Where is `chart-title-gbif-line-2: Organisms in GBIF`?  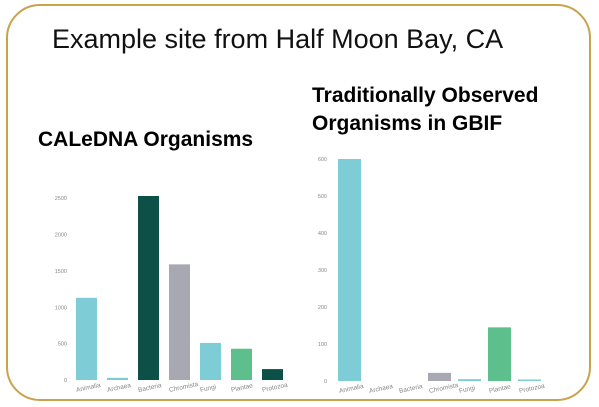
chart-title-gbif-line-2: Organisms in GBIF is located at coordinates (407, 123).